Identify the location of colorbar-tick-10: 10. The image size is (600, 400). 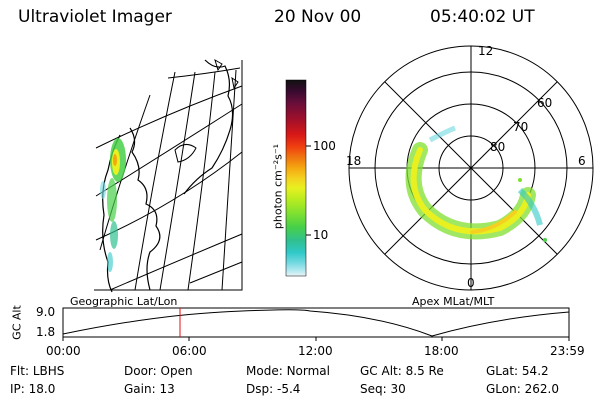
(321, 235).